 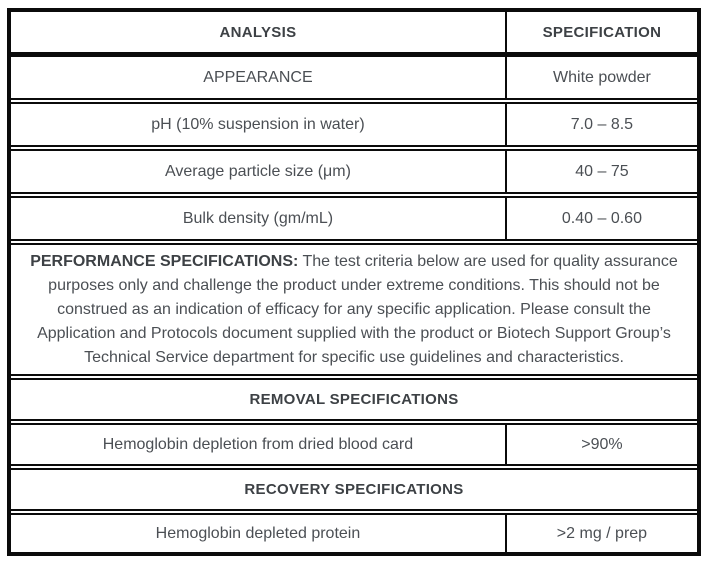 What do you see at coordinates (600, 218) in the screenshot?
I see `specification-cell: 0.40 – 0.60` at bounding box center [600, 218].